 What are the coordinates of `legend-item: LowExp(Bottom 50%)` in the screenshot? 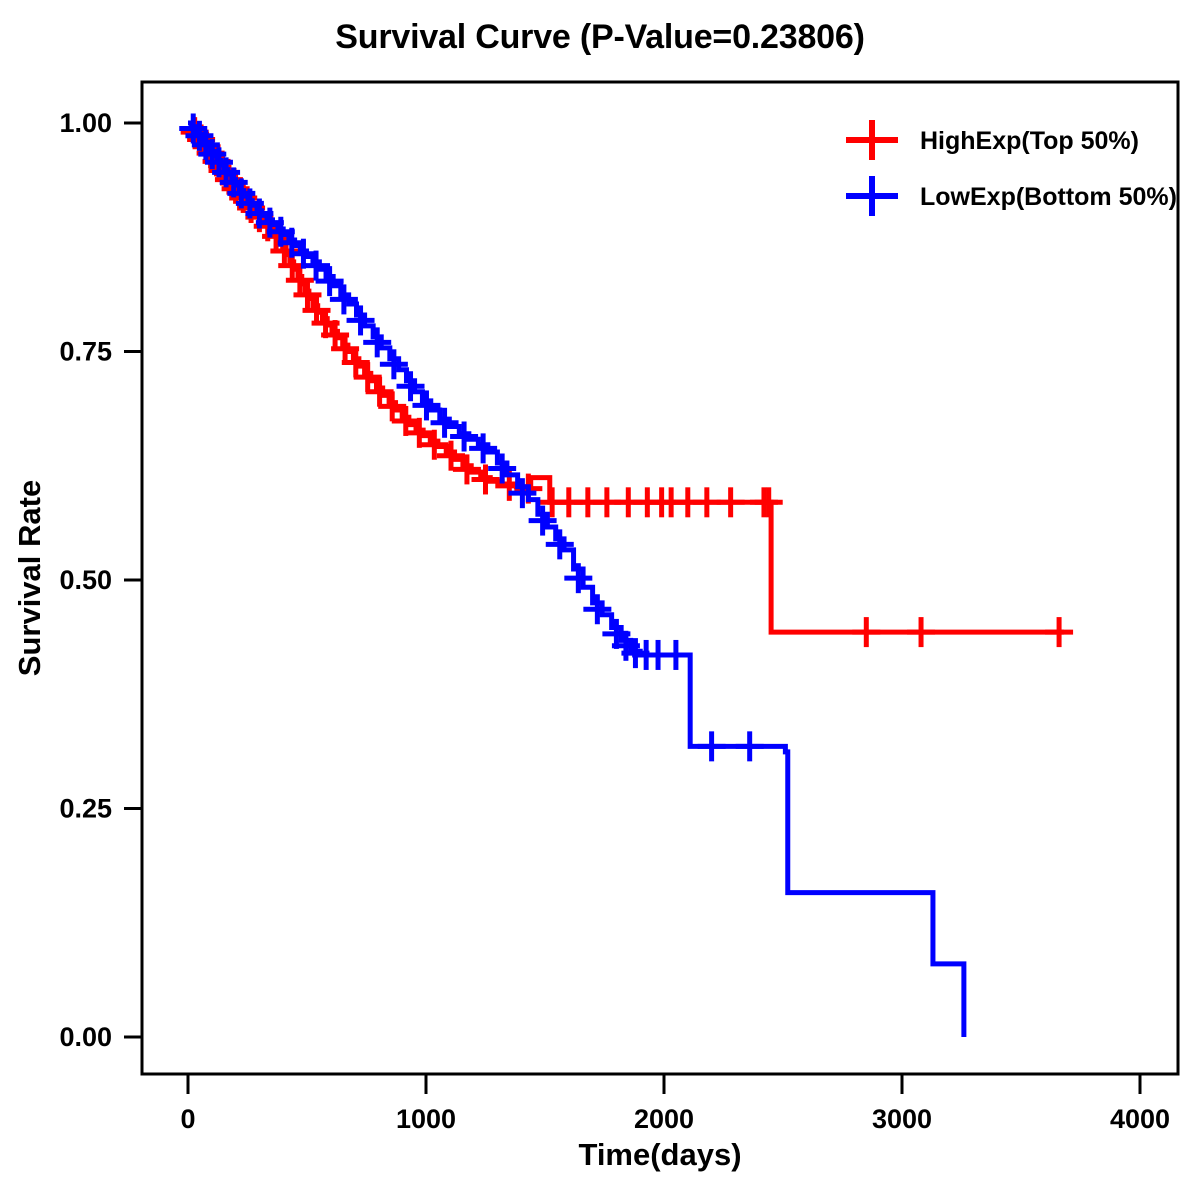 It's located at (1011, 196).